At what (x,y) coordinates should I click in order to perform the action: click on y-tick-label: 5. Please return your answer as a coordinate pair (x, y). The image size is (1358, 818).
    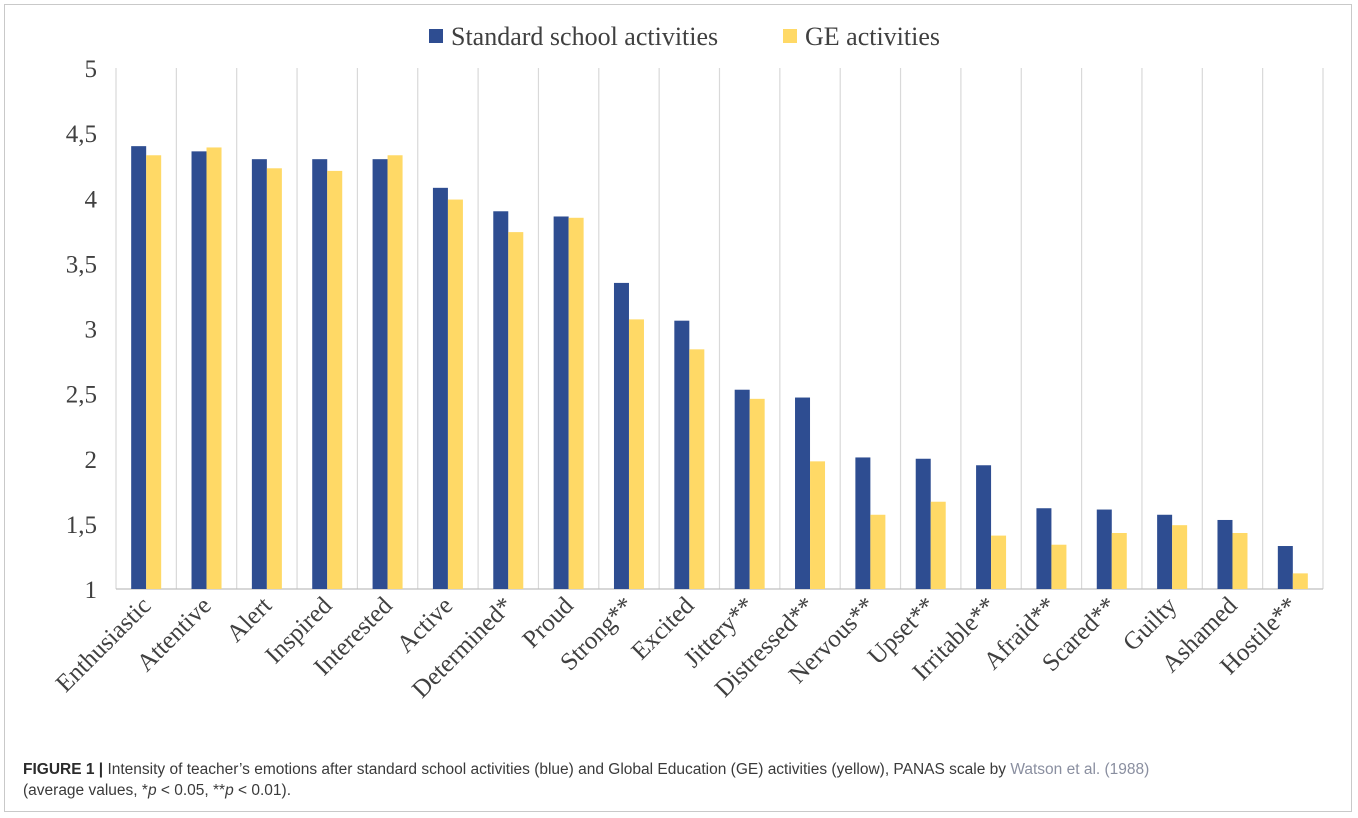
    Looking at the image, I should click on (91, 69).